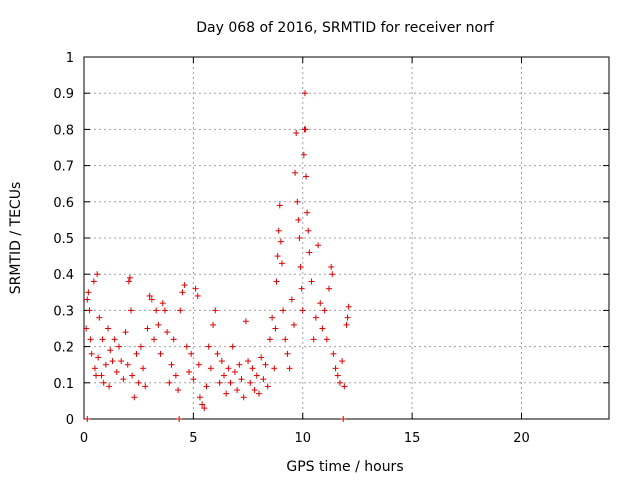 This screenshot has height=480, width=640. I want to click on x-tick-label: 0, so click(84, 438).